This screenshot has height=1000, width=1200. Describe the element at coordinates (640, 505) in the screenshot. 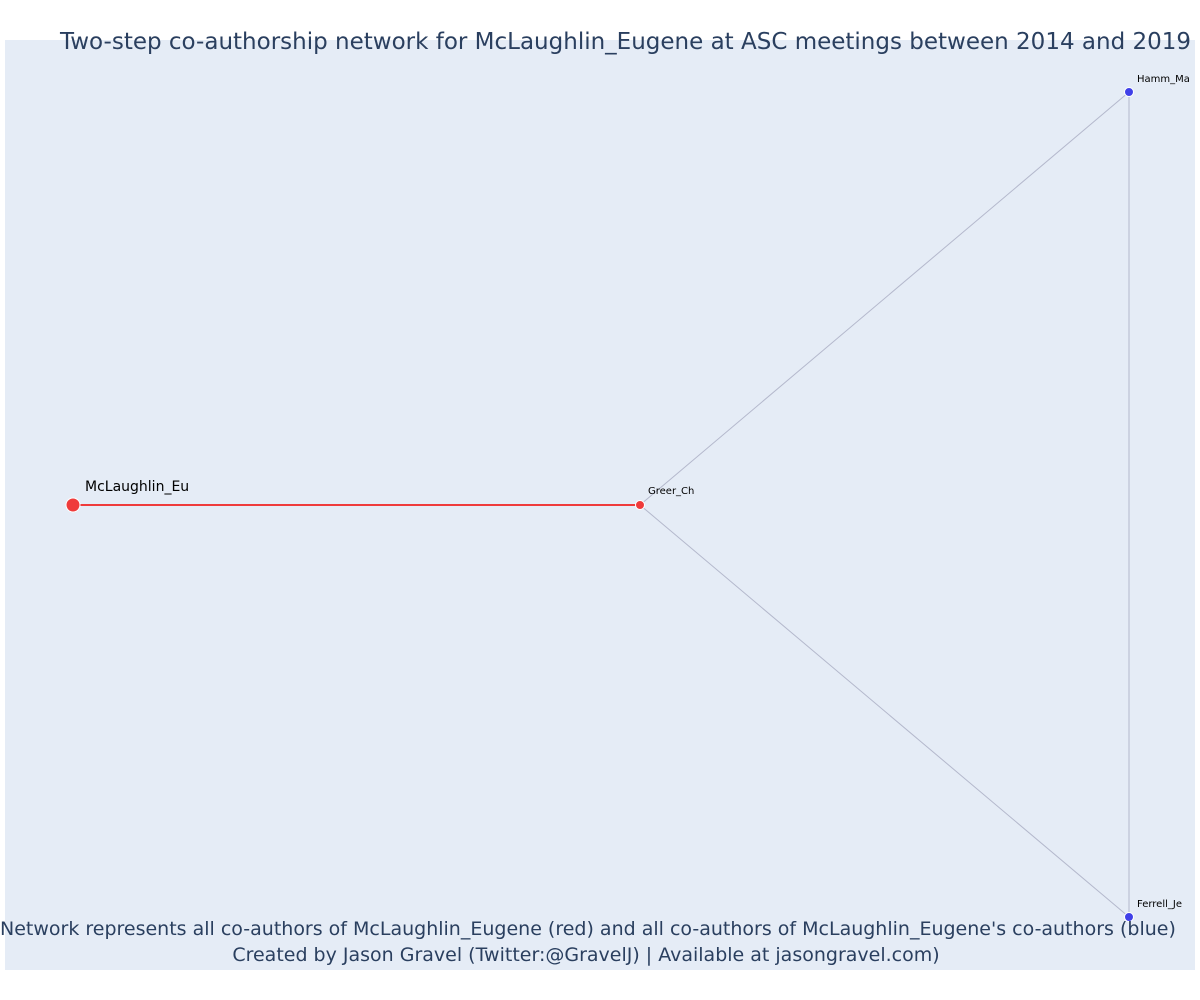

I see `node-greer` at that location.